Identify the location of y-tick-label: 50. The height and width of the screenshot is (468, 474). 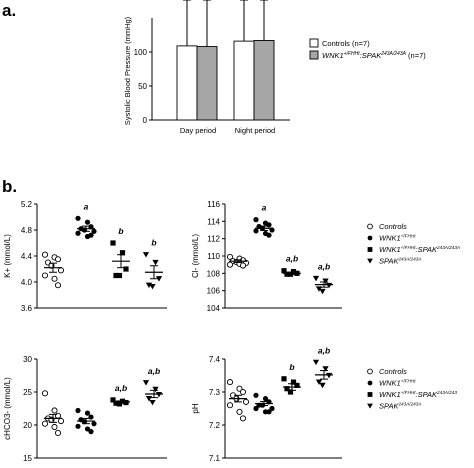
(142, 86).